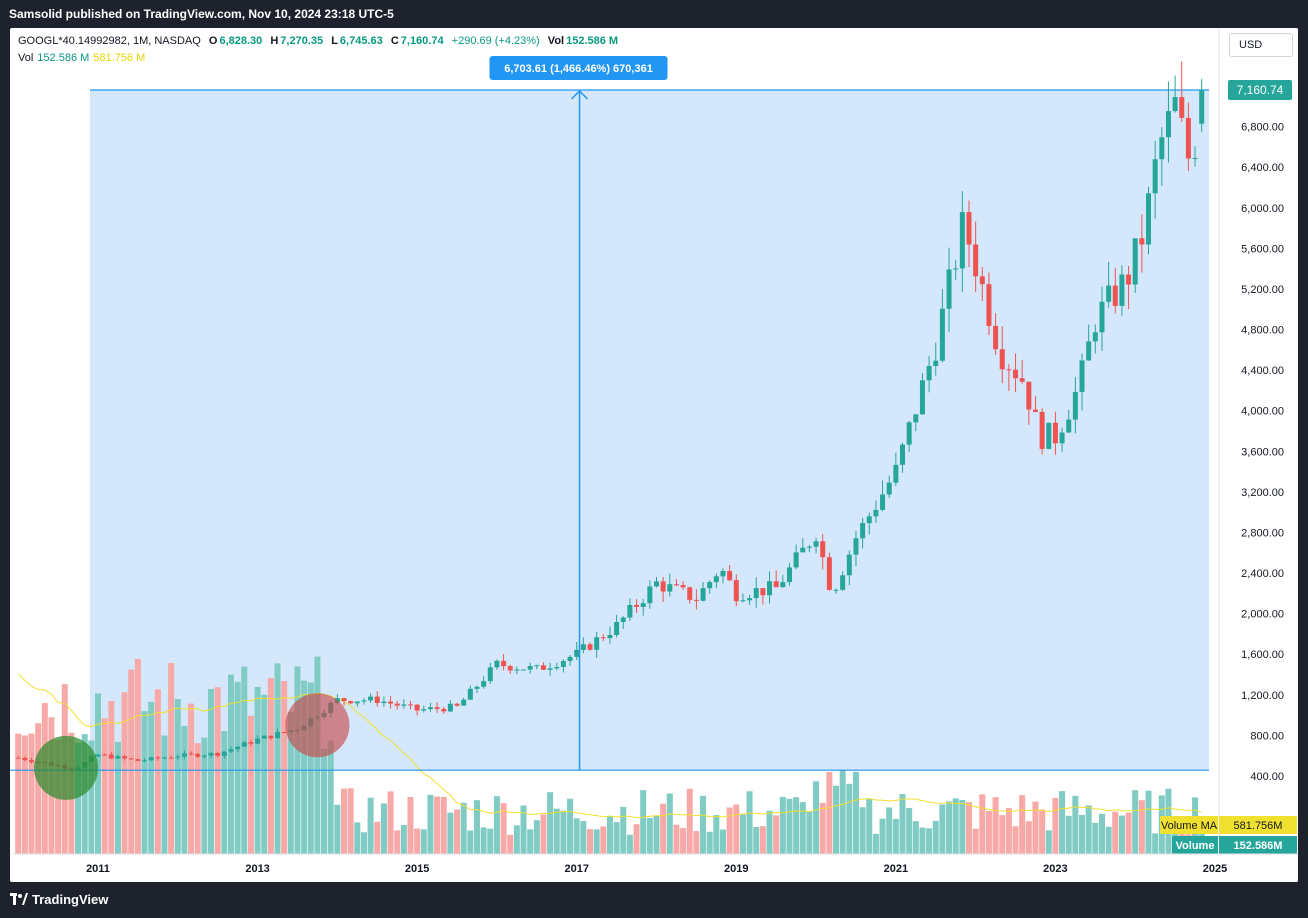 The width and height of the screenshot is (1308, 918). Describe the element at coordinates (1258, 455) in the screenshot. I see `price-axis` at that location.